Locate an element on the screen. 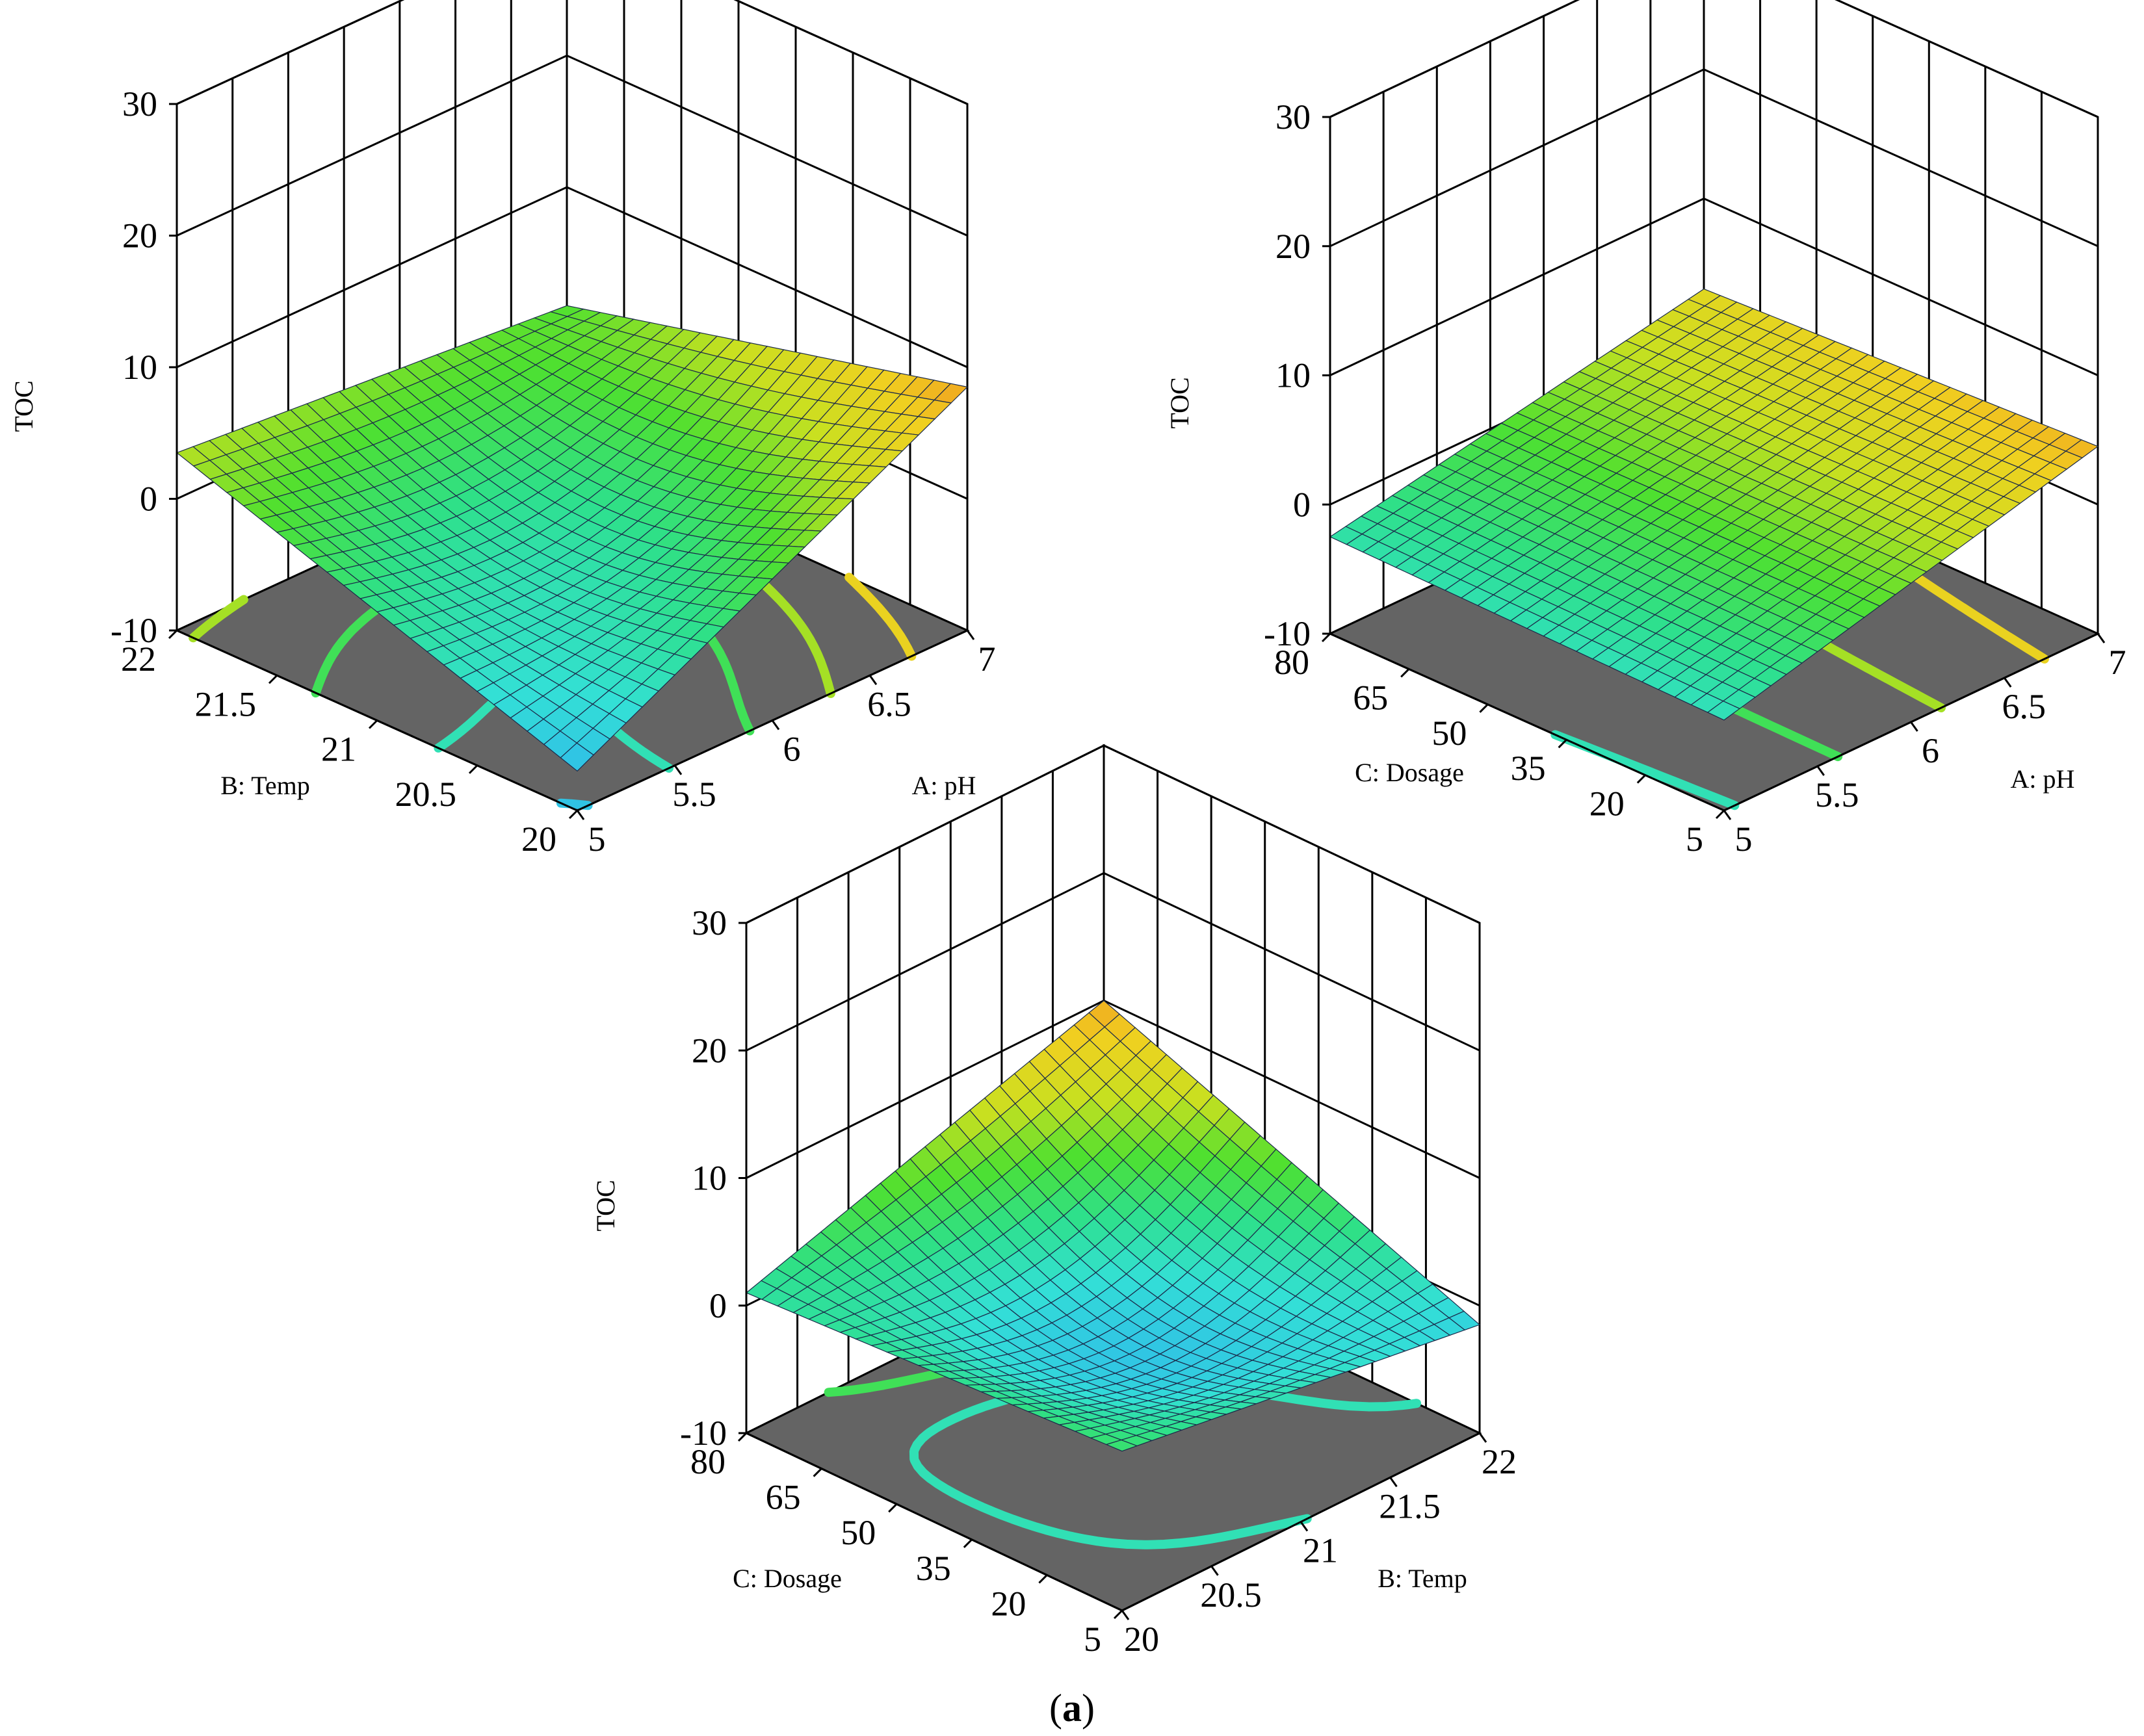  caption-close: ) is located at coordinates (1088, 1708).